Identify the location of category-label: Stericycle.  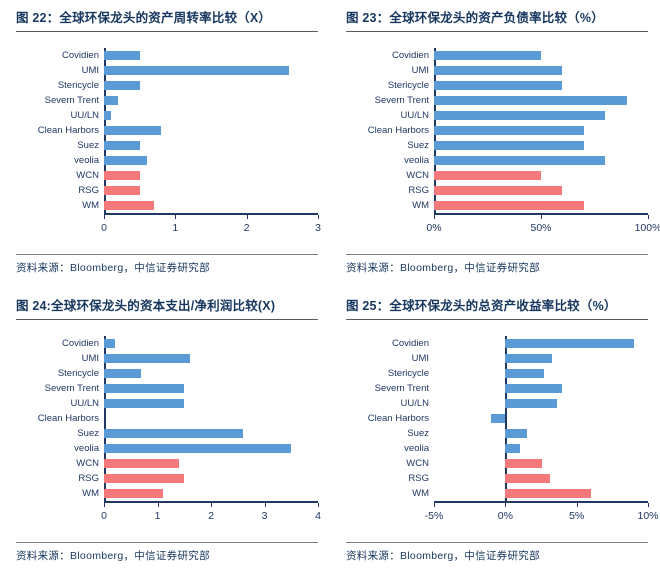
(408, 85).